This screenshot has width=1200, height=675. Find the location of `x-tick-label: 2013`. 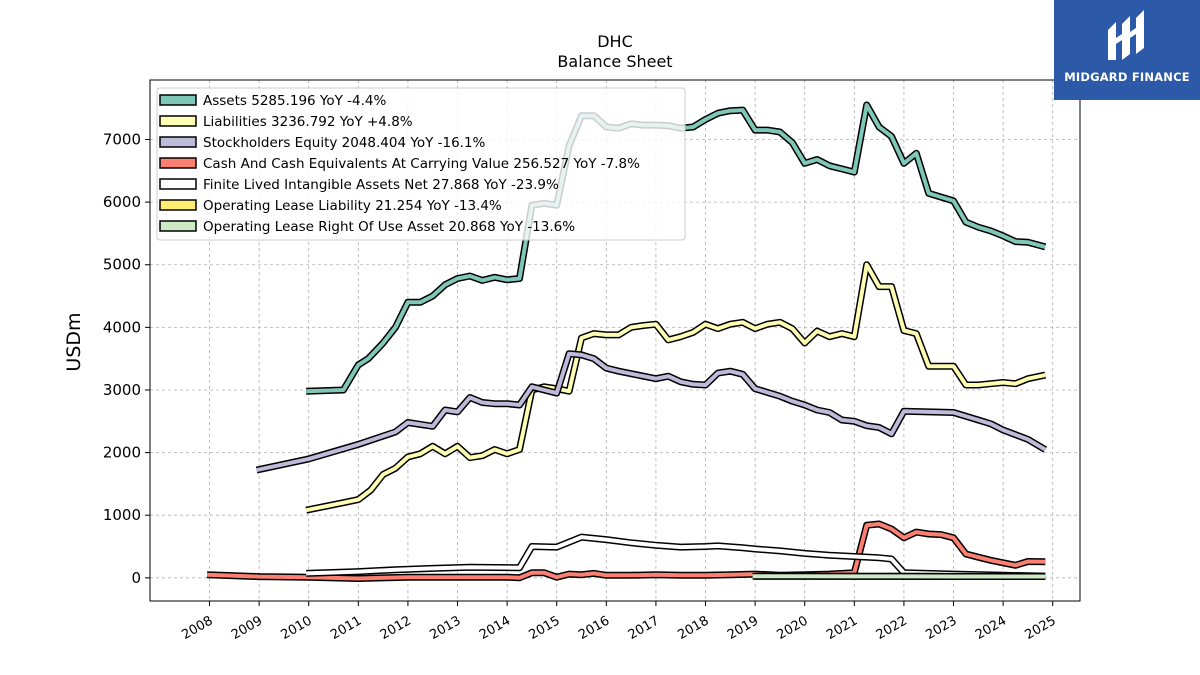

x-tick-label: 2013 is located at coordinates (445, 628).